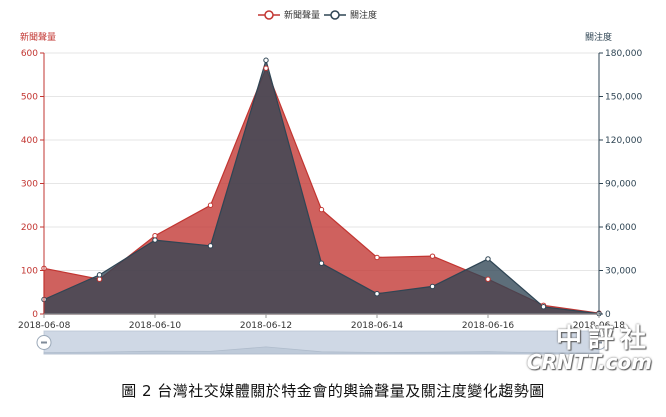  I want to click on legend-label: 新聞聲量, so click(302, 15).